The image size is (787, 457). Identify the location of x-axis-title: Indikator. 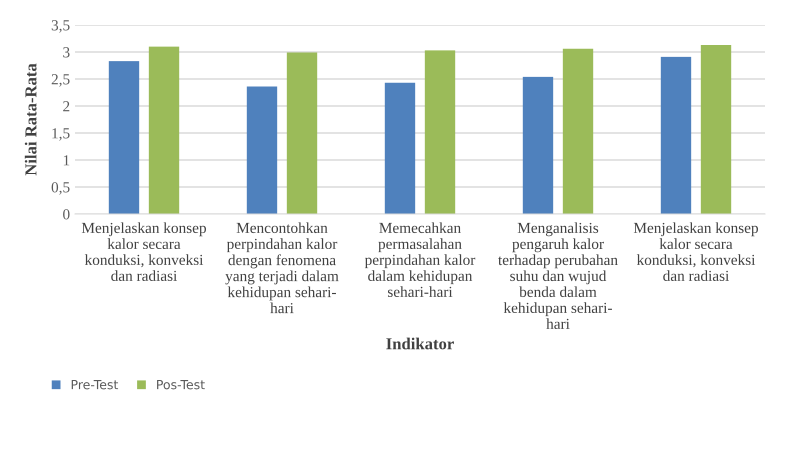
(420, 344).